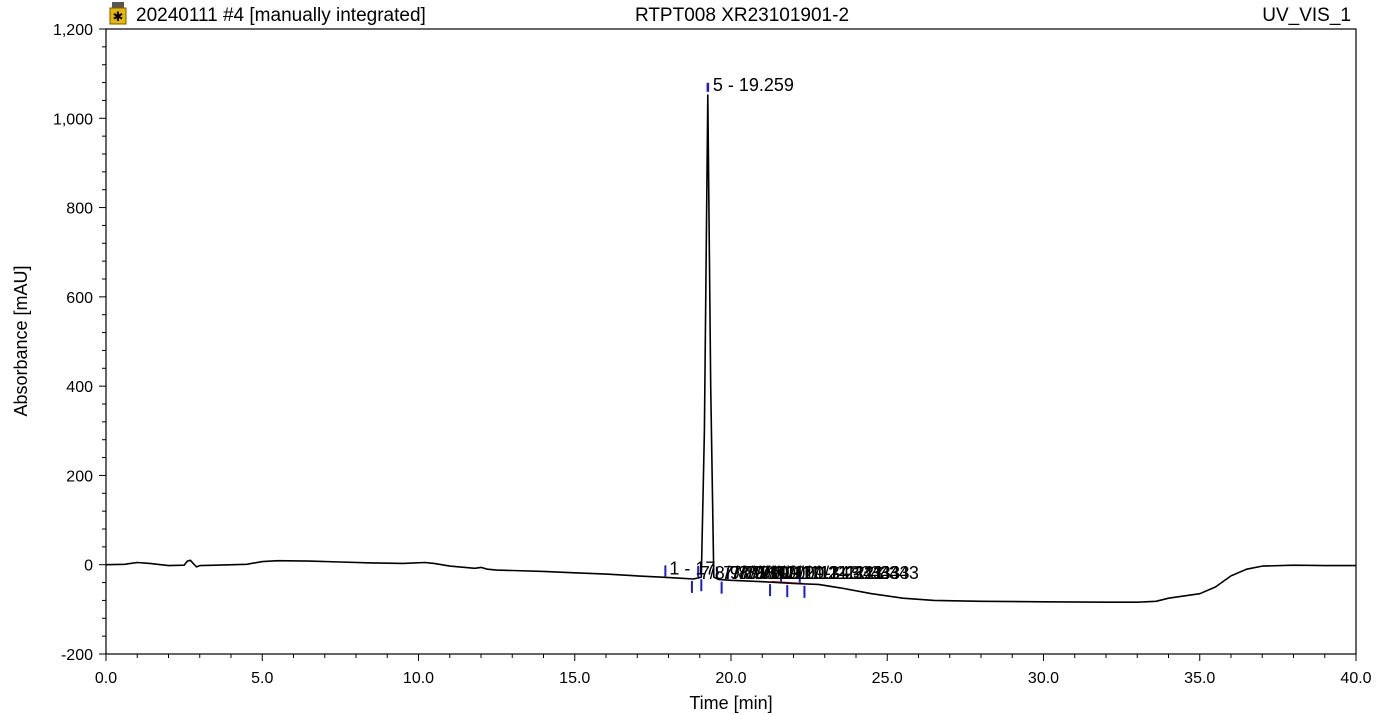 Image resolution: width=1387 pixels, height=715 pixels. Describe the element at coordinates (79, 298) in the screenshot. I see `y-tick-label: 600` at that location.